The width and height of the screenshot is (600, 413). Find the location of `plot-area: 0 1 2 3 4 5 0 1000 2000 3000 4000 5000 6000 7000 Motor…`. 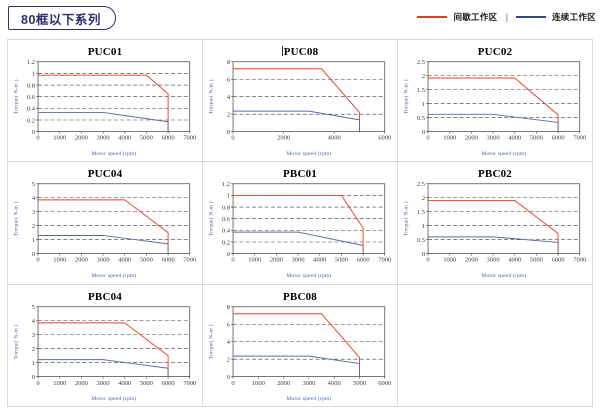

plot-area: 0 1 2 3 4 5 0 1000 2000 3000 4000 5000 6000 7000 Motor… is located at coordinates (105, 345).